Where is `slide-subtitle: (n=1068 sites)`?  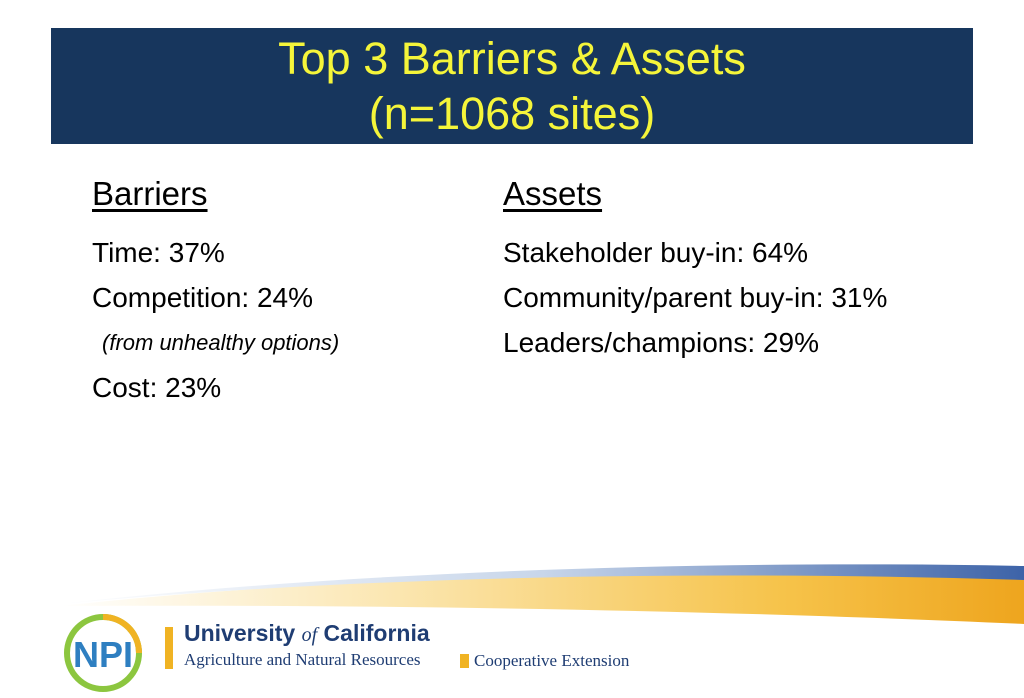 slide-subtitle: (n=1068 sites) is located at coordinates (512, 113).